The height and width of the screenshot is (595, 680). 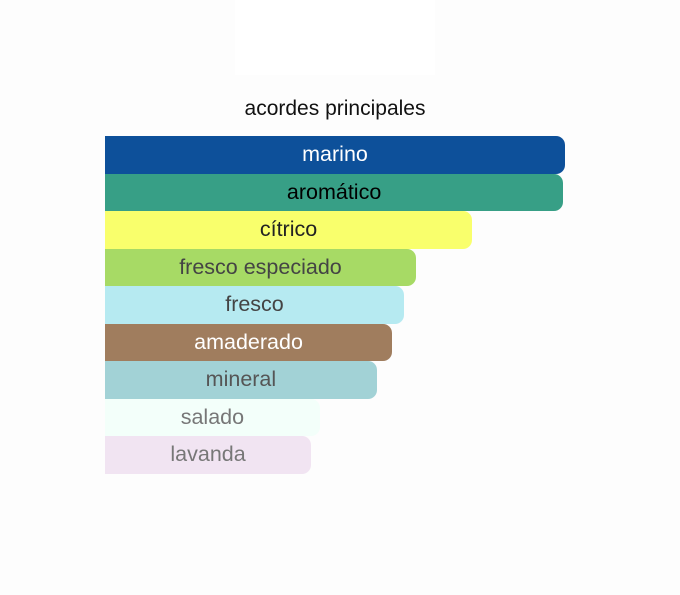 What do you see at coordinates (260, 267) in the screenshot?
I see `accord-bar: fresco especiado` at bounding box center [260, 267].